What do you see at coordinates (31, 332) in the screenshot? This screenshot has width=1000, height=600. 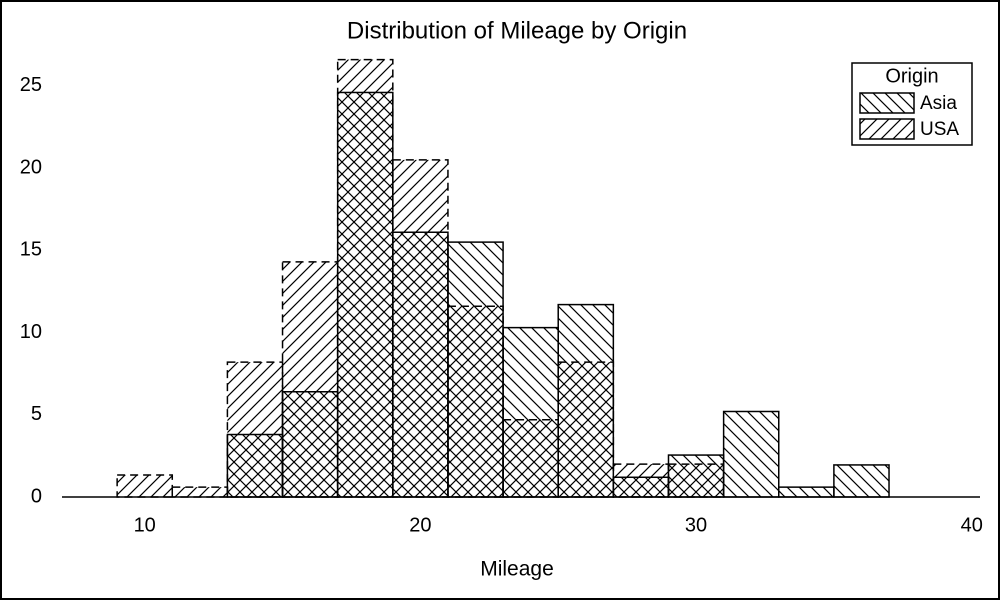 I see `y-tick-label: 10` at bounding box center [31, 332].